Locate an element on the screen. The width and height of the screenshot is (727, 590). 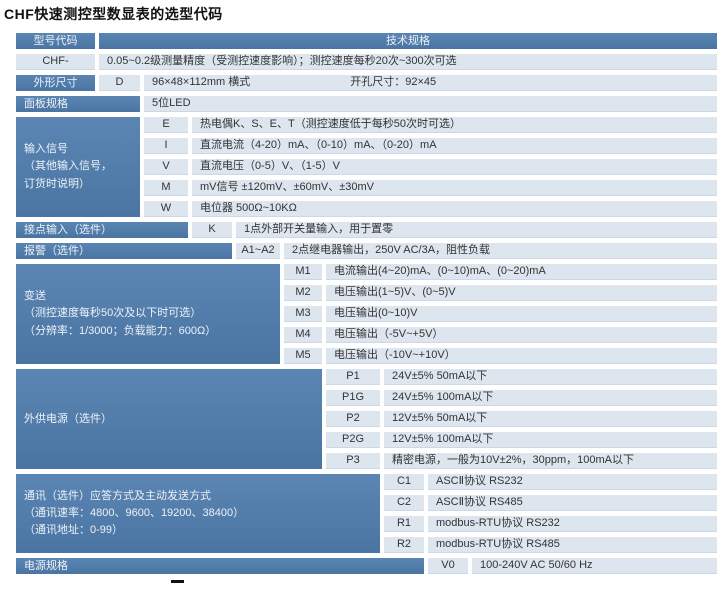
transmit-desc: 电流输出(4~20)mA、(0~10)mA、(0~20)mA is located at coordinates (521, 272).